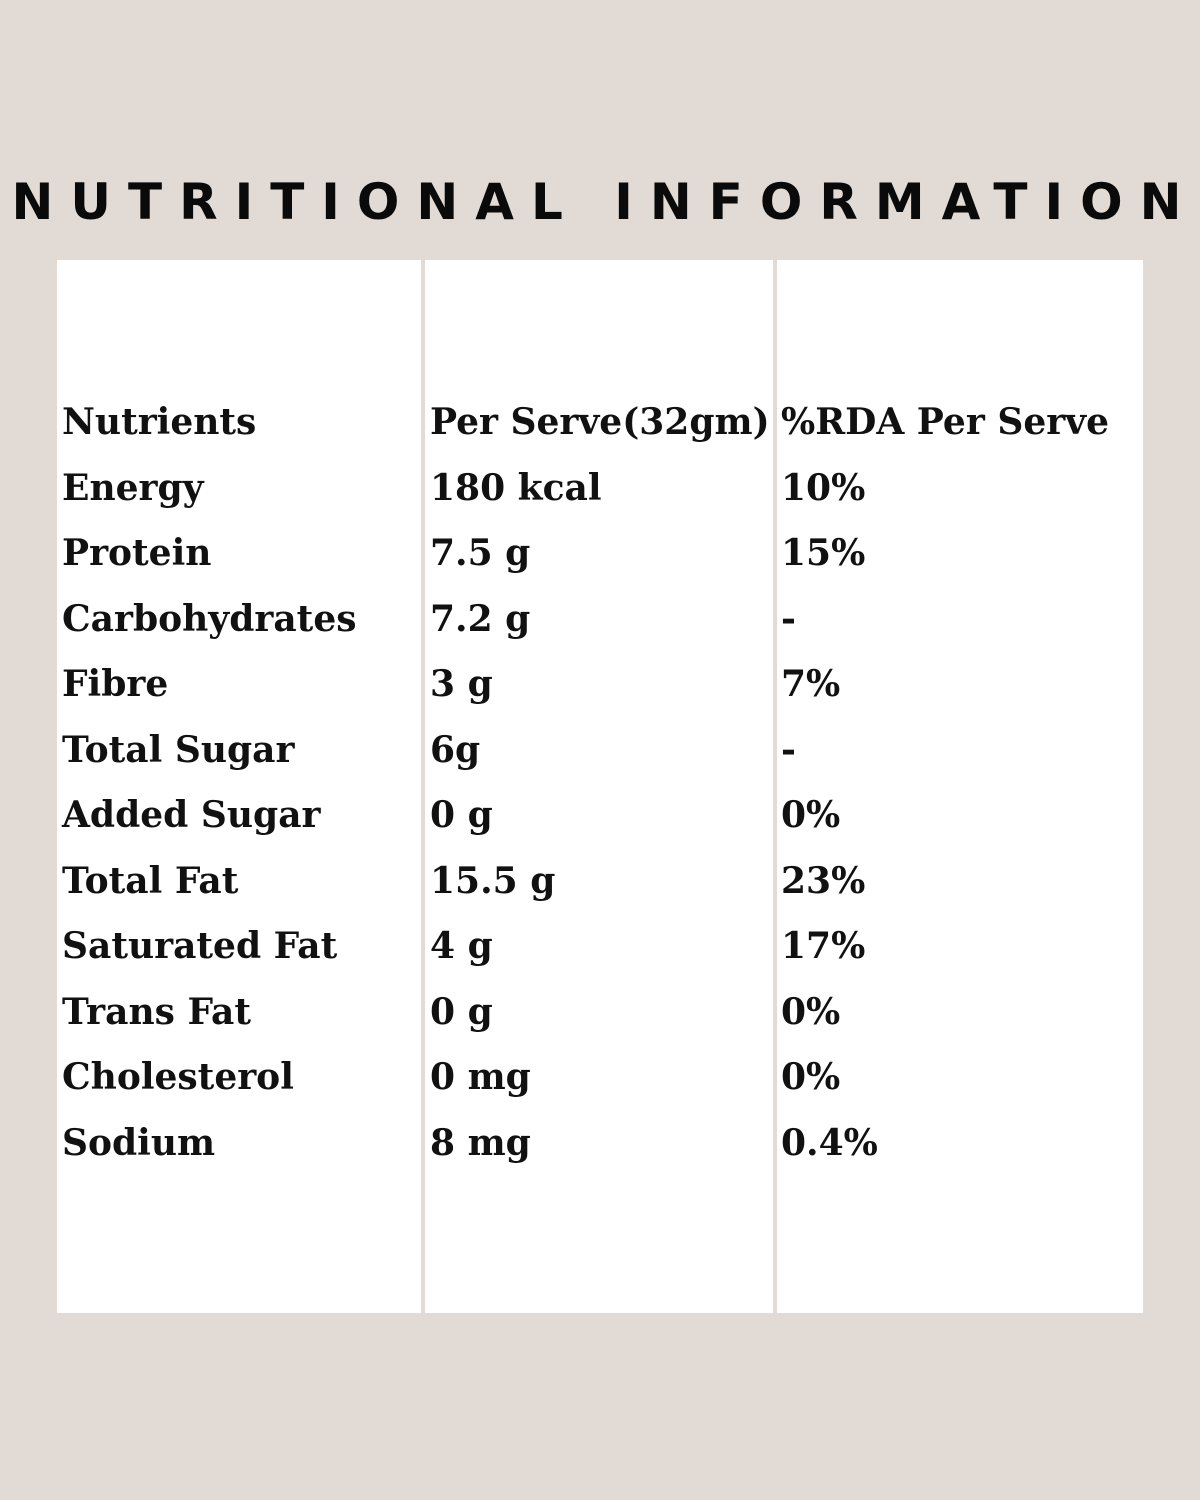 The image size is (1200, 1500). I want to click on per-serve-value: 3 g, so click(461, 684).